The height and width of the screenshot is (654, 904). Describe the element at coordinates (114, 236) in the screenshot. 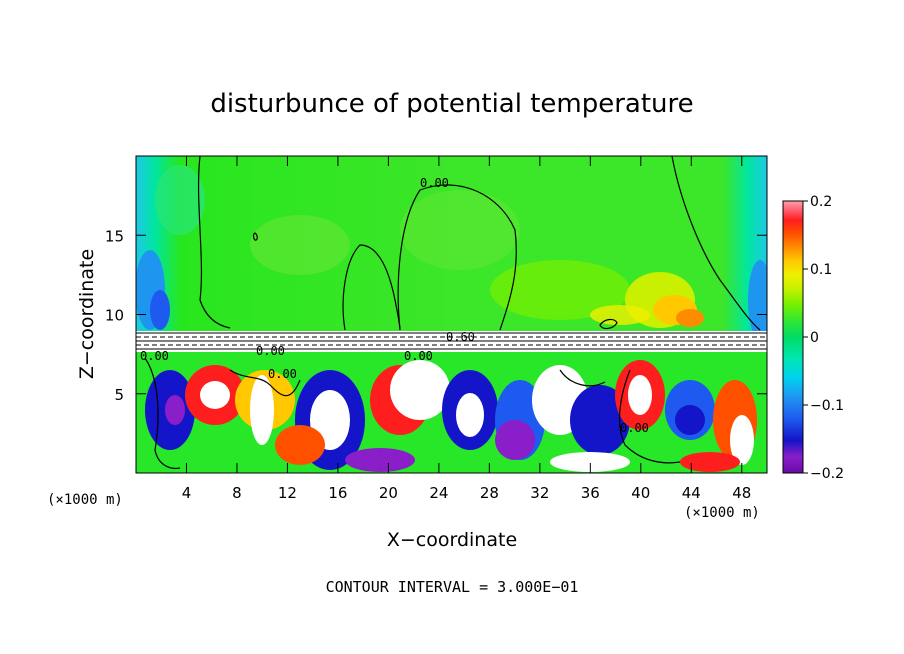

I see `y-tick-label: 15` at that location.